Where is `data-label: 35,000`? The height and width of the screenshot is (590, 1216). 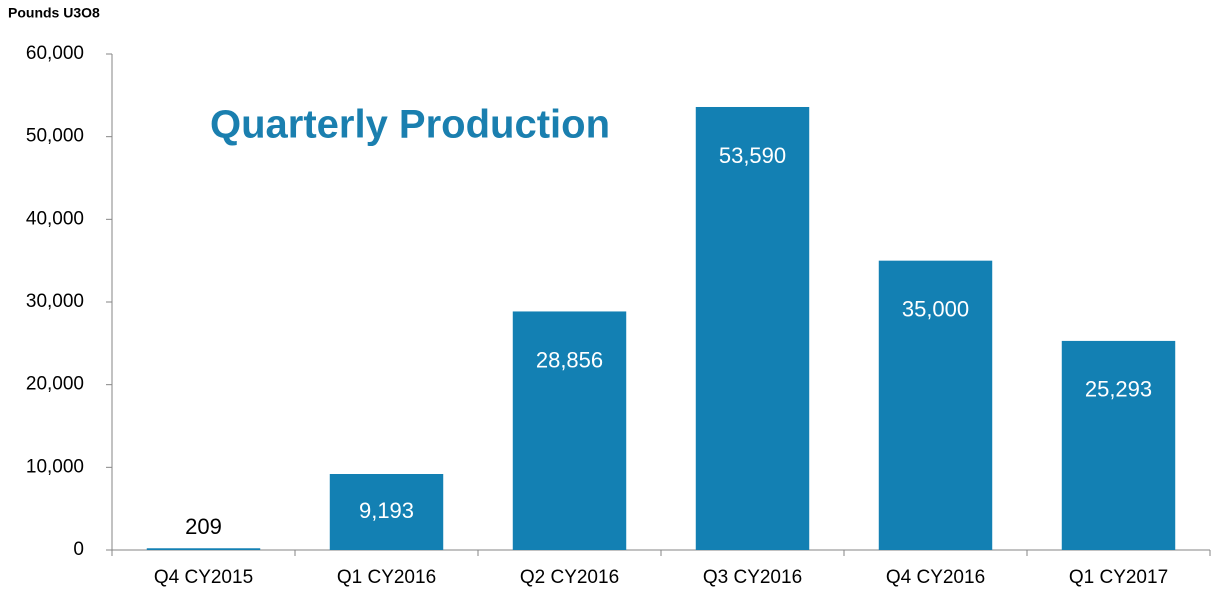
data-label: 35,000 is located at coordinates (935, 308).